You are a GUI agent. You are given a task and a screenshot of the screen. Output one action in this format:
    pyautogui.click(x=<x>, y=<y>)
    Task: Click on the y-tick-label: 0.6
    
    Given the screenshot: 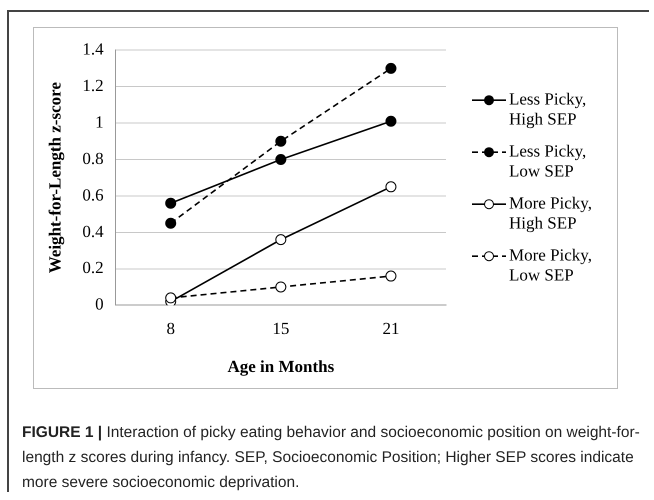 What is the action you would take?
    pyautogui.click(x=93, y=194)
    